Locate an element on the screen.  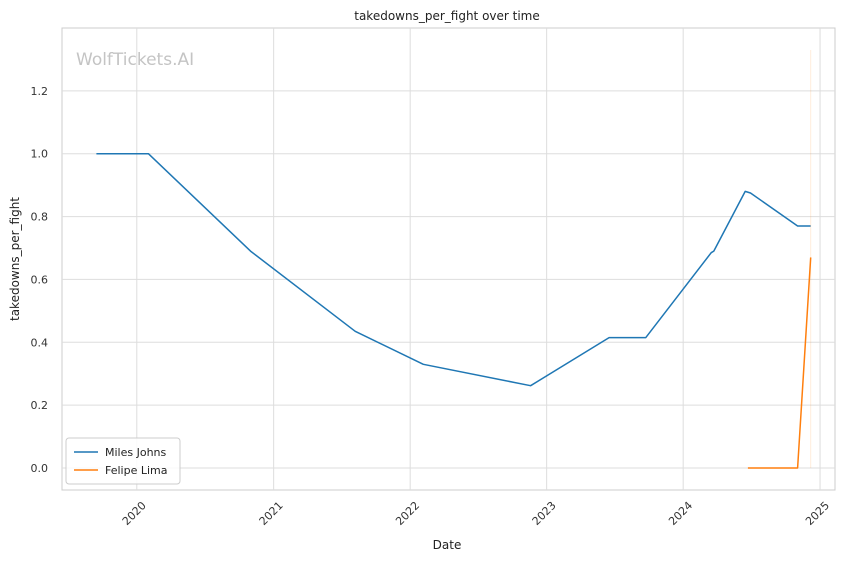
y-axis-label: takedowns_per_fight is located at coordinates (15, 259).